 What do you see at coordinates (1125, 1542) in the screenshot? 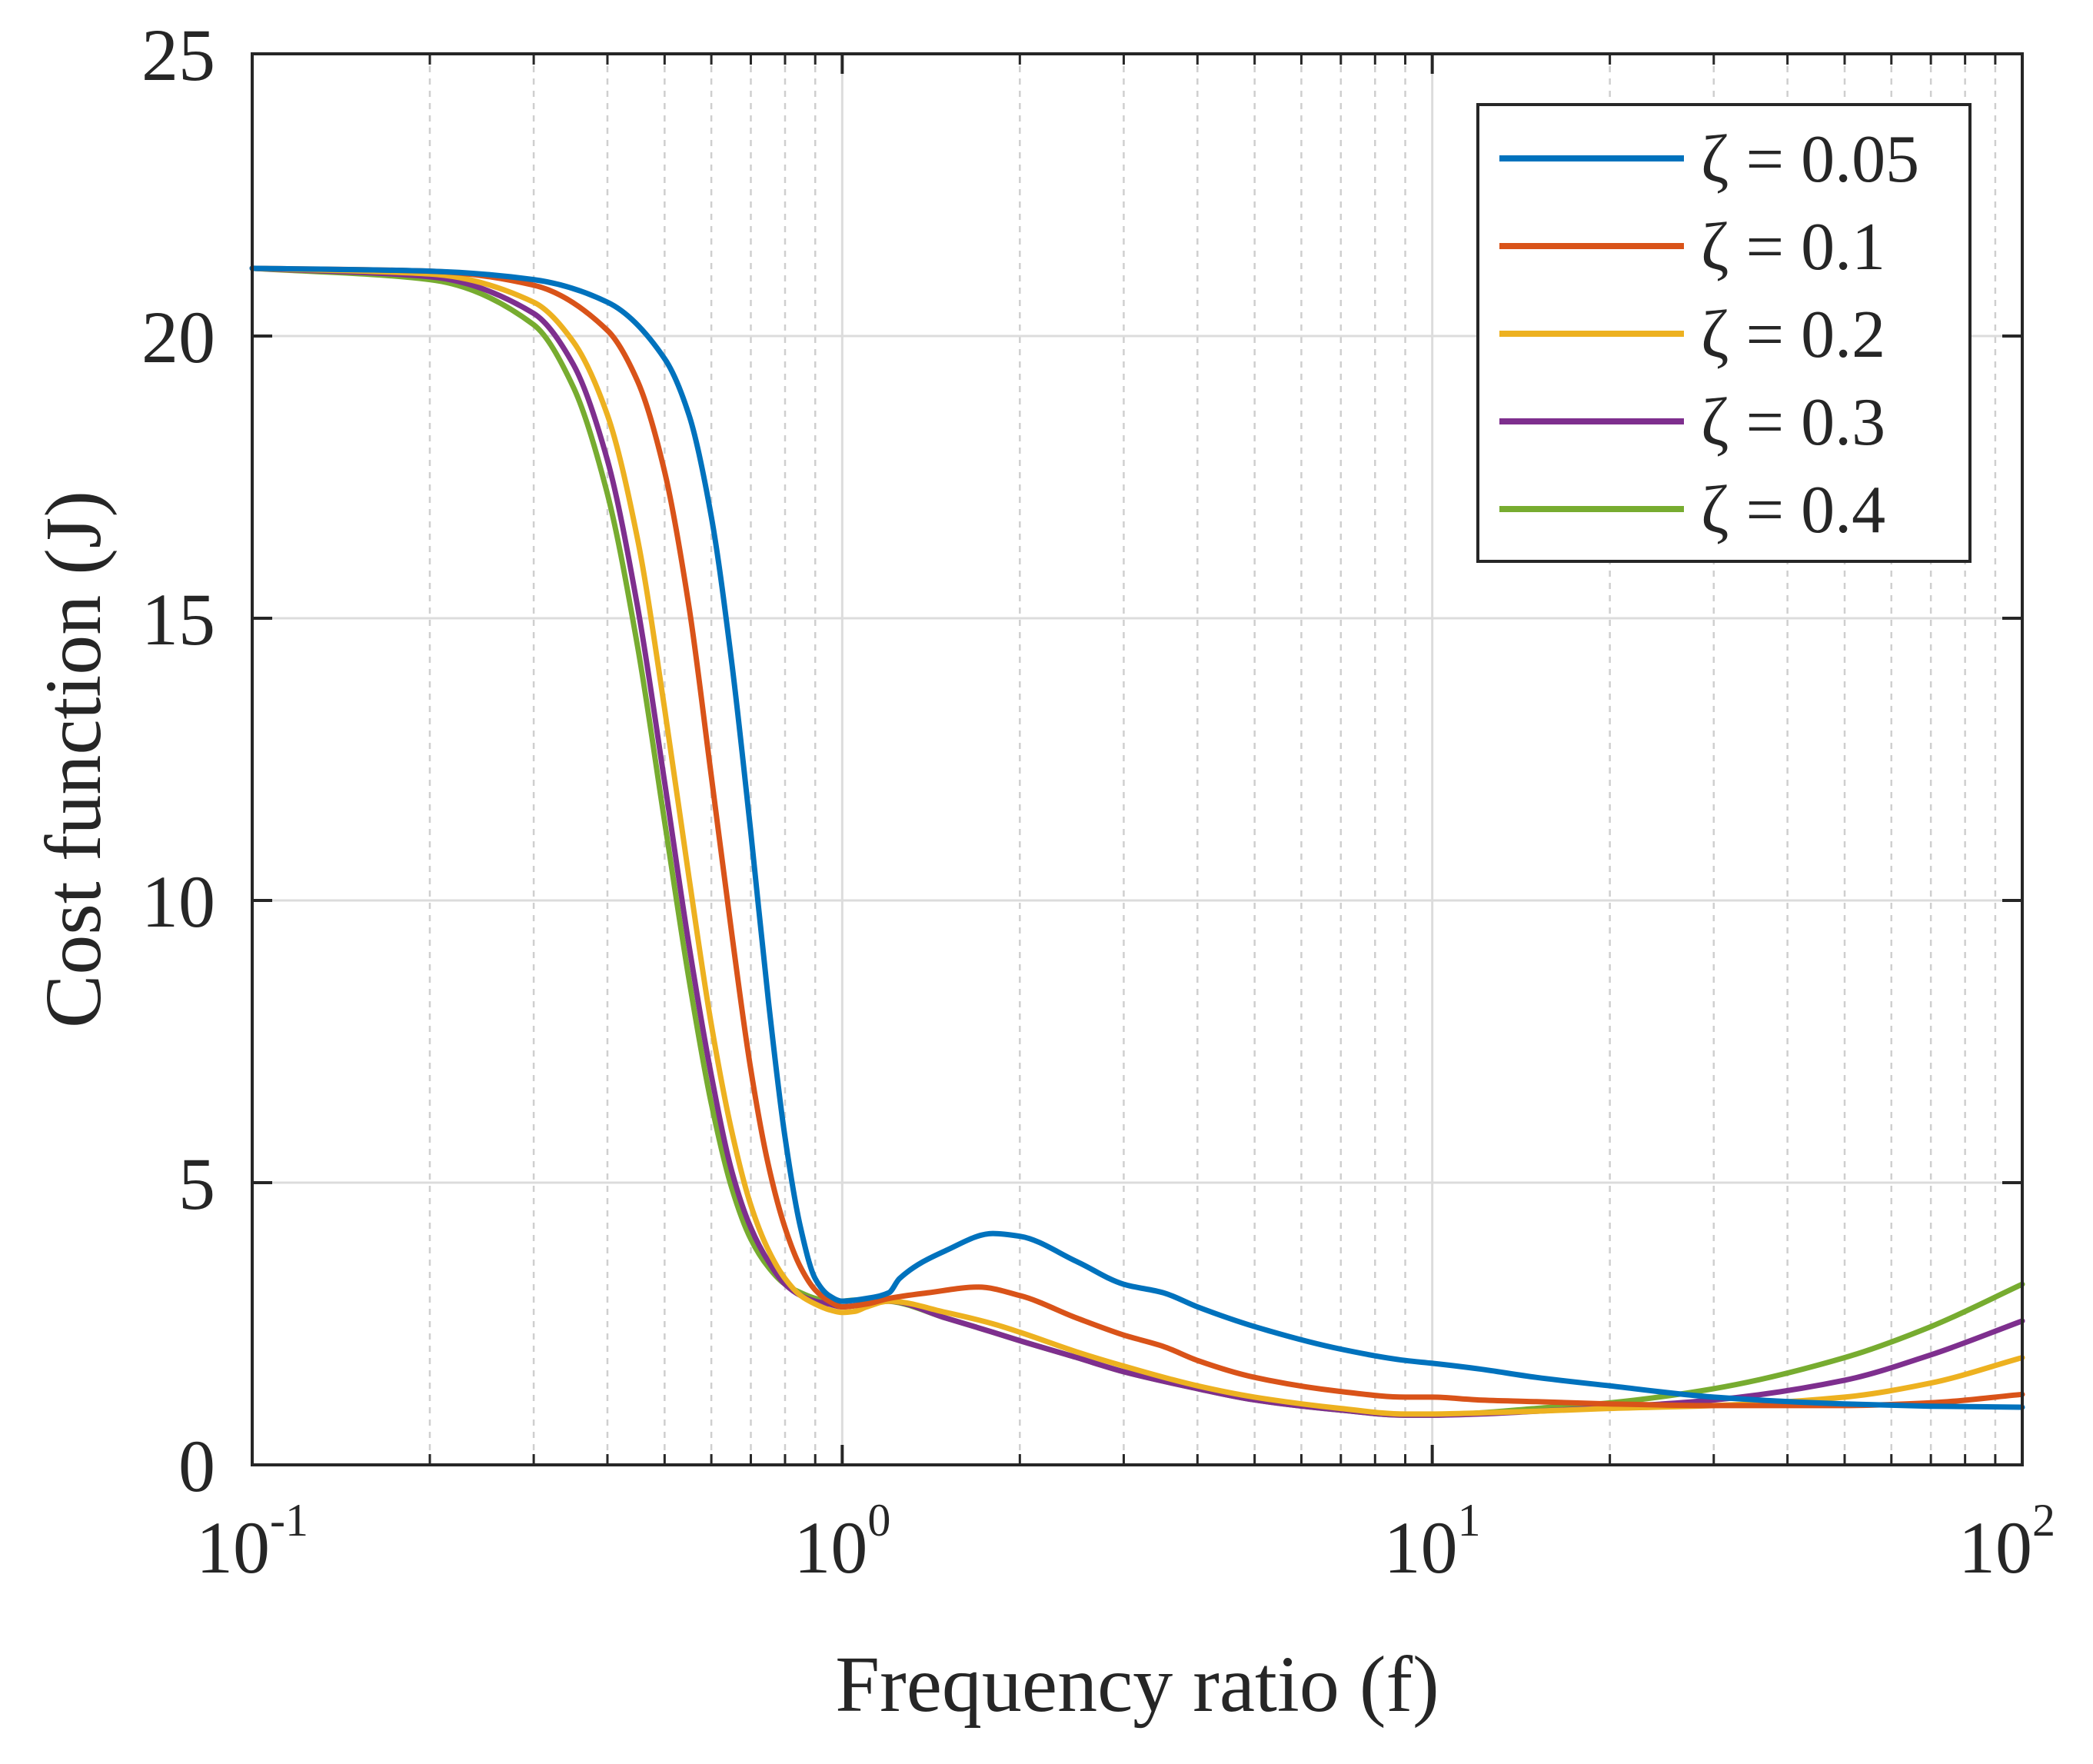
I see `x-tick-labels: 10-1 100 101 102` at bounding box center [1125, 1542].